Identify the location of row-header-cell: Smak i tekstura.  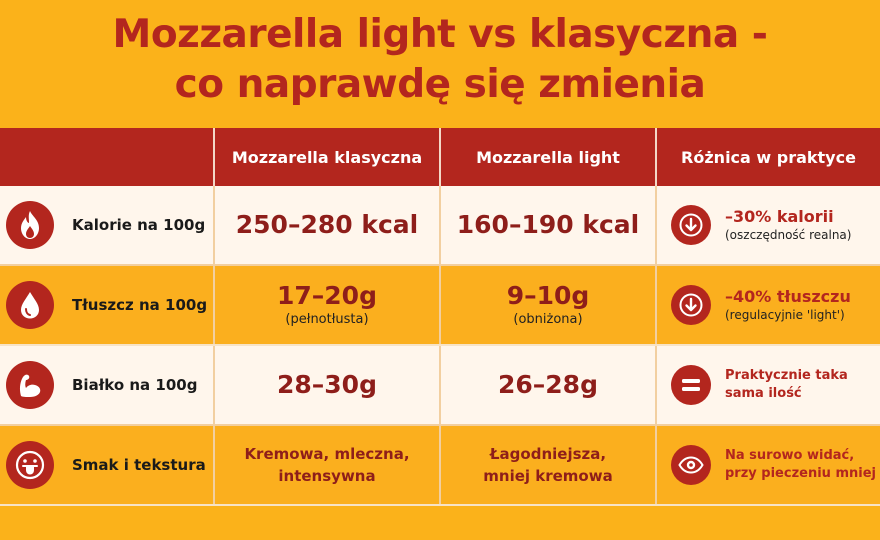
(107, 465).